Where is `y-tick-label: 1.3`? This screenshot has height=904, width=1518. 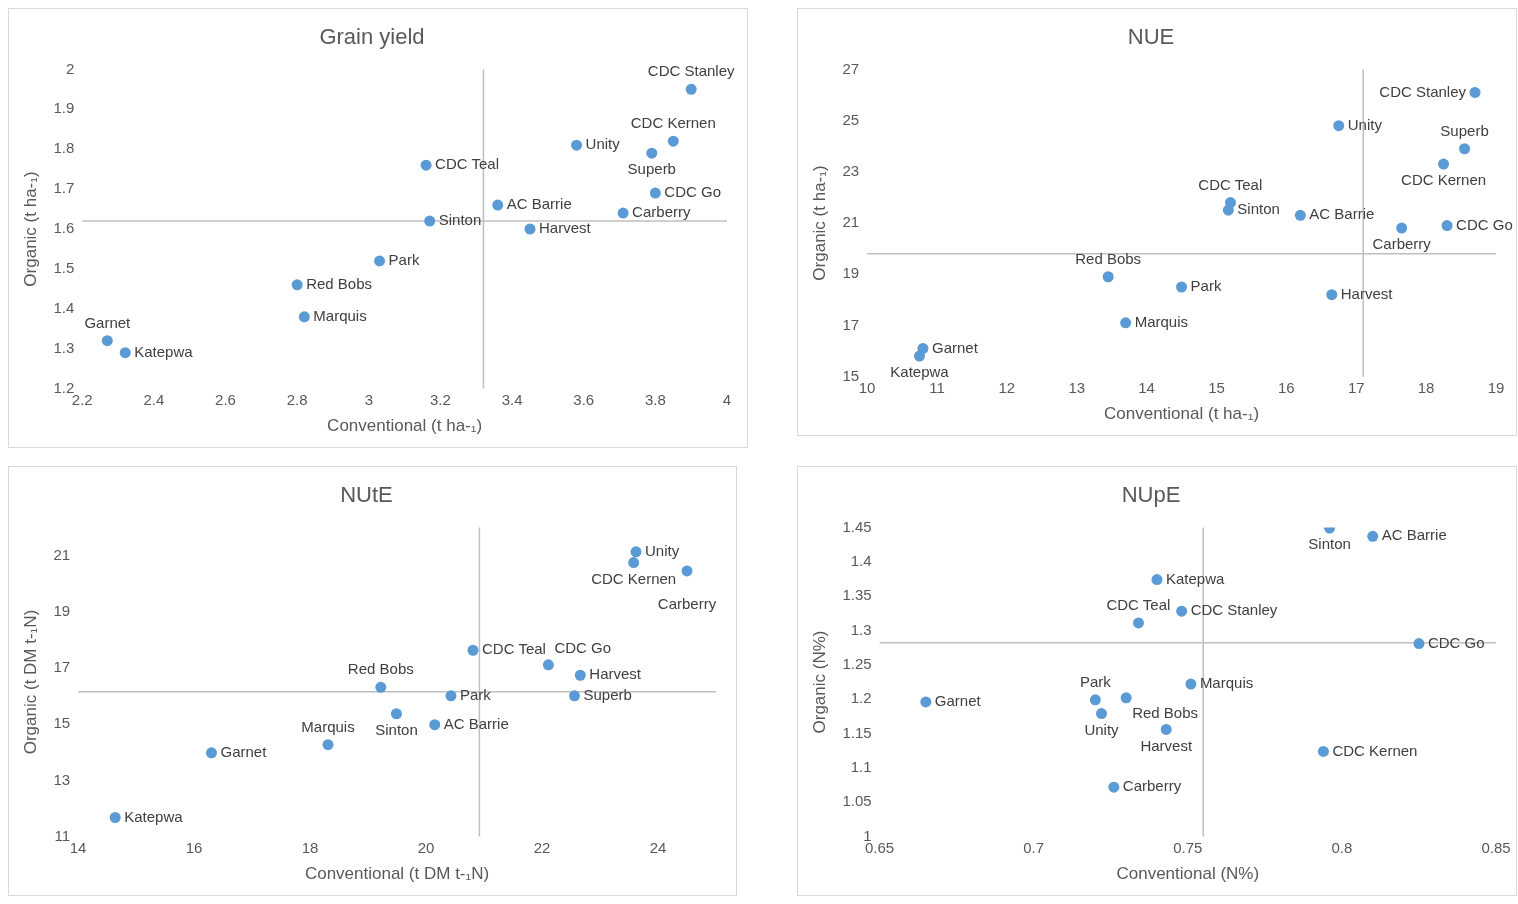
y-tick-label: 1.3 is located at coordinates (64, 347).